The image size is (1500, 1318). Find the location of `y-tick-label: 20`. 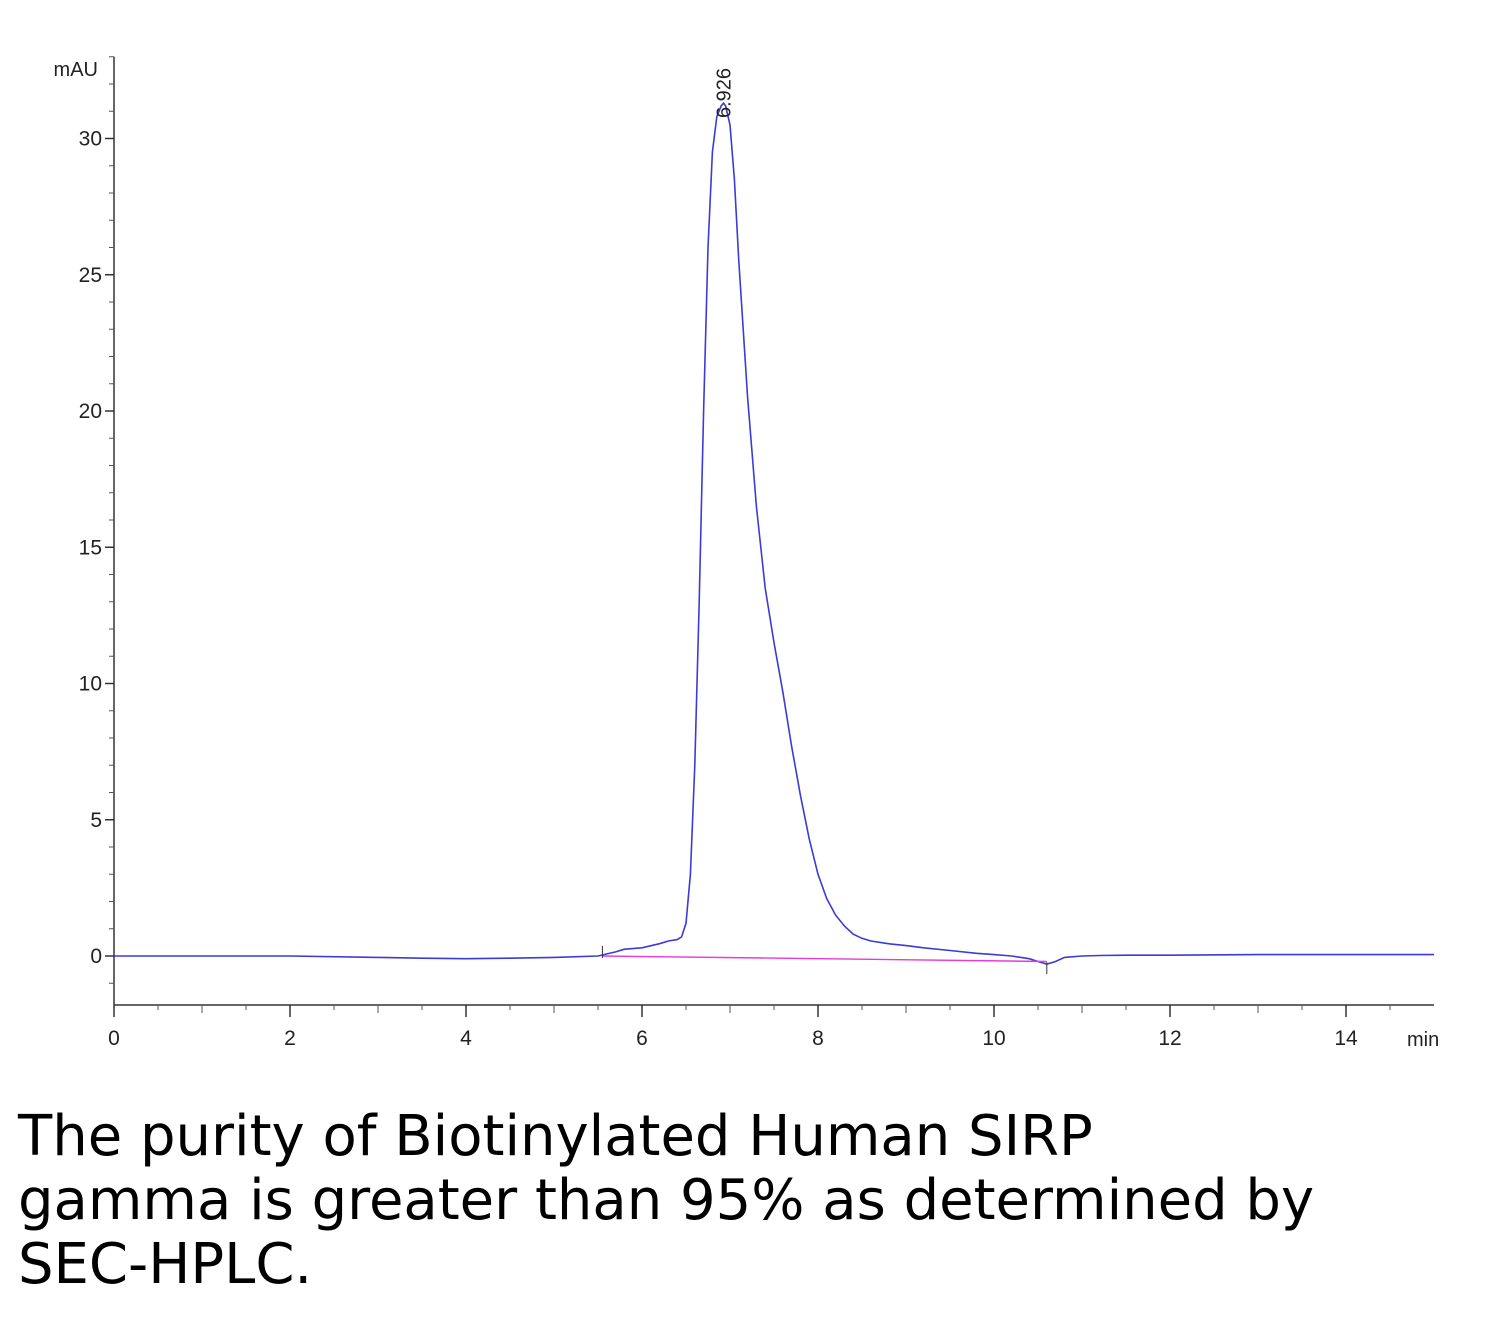

y-tick-label: 20 is located at coordinates (90, 411).